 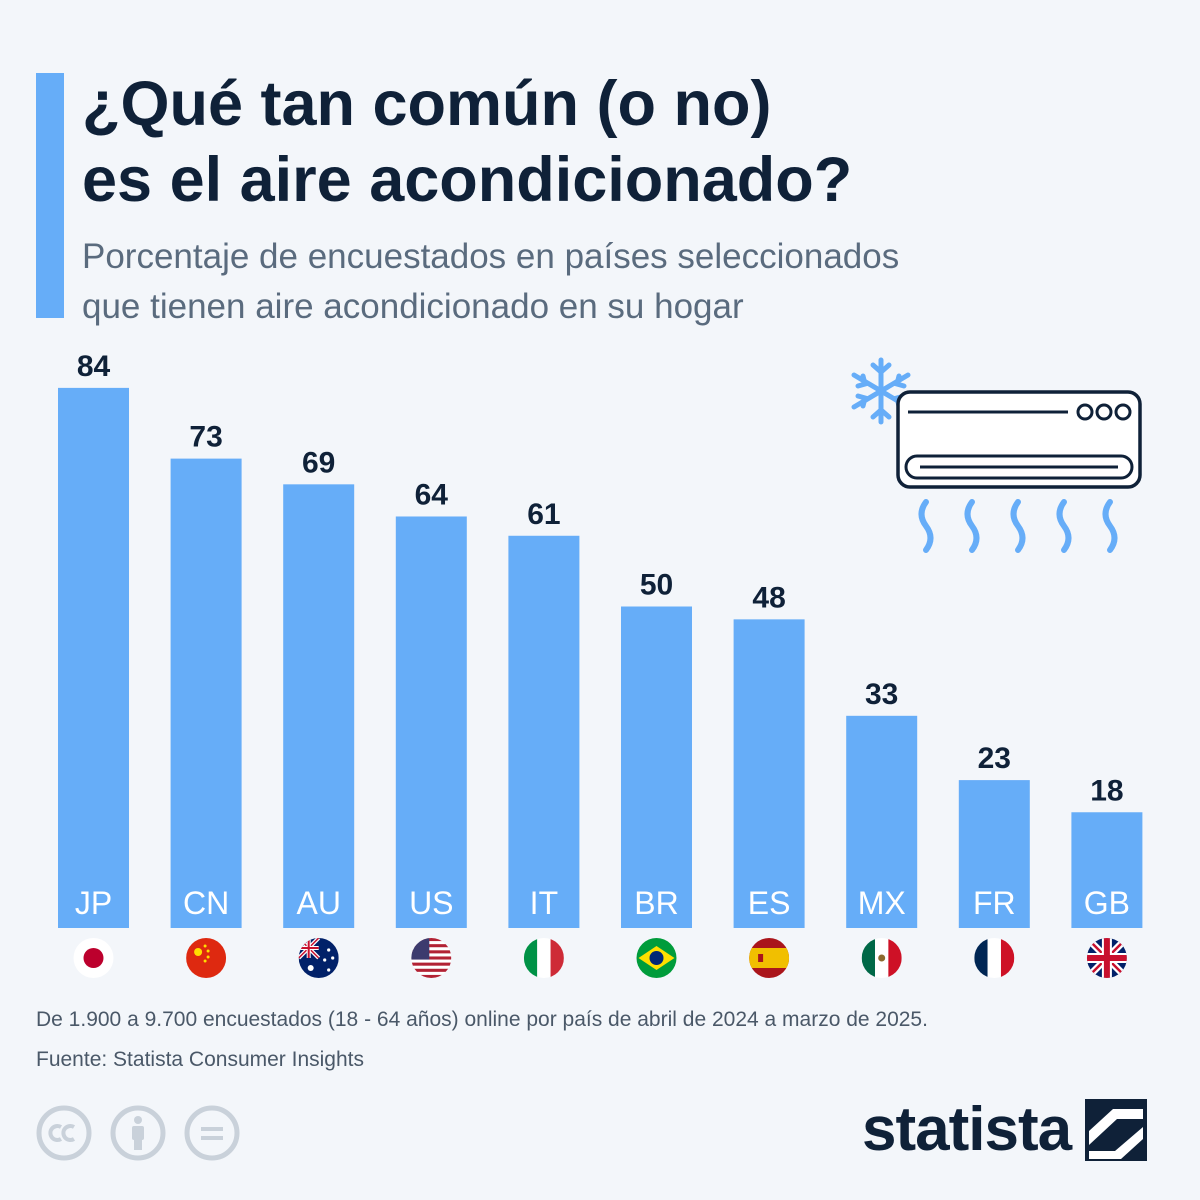 What do you see at coordinates (206, 693) in the screenshot?
I see `bar-CN` at bounding box center [206, 693].